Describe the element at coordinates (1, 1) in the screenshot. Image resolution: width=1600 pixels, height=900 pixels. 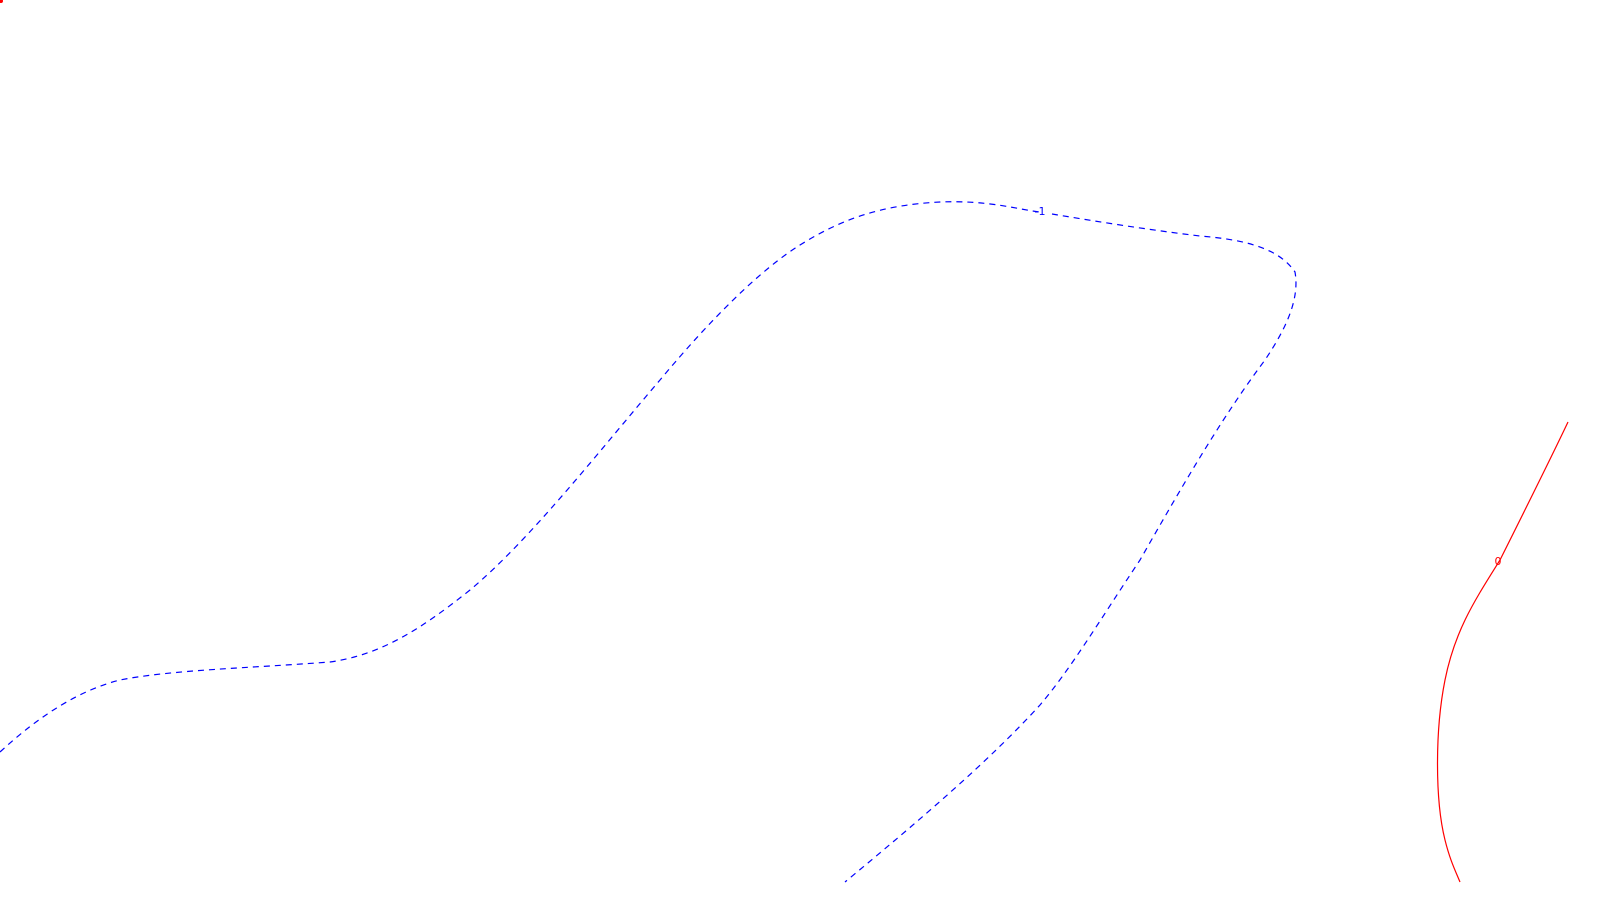
I see `corner-marker` at that location.